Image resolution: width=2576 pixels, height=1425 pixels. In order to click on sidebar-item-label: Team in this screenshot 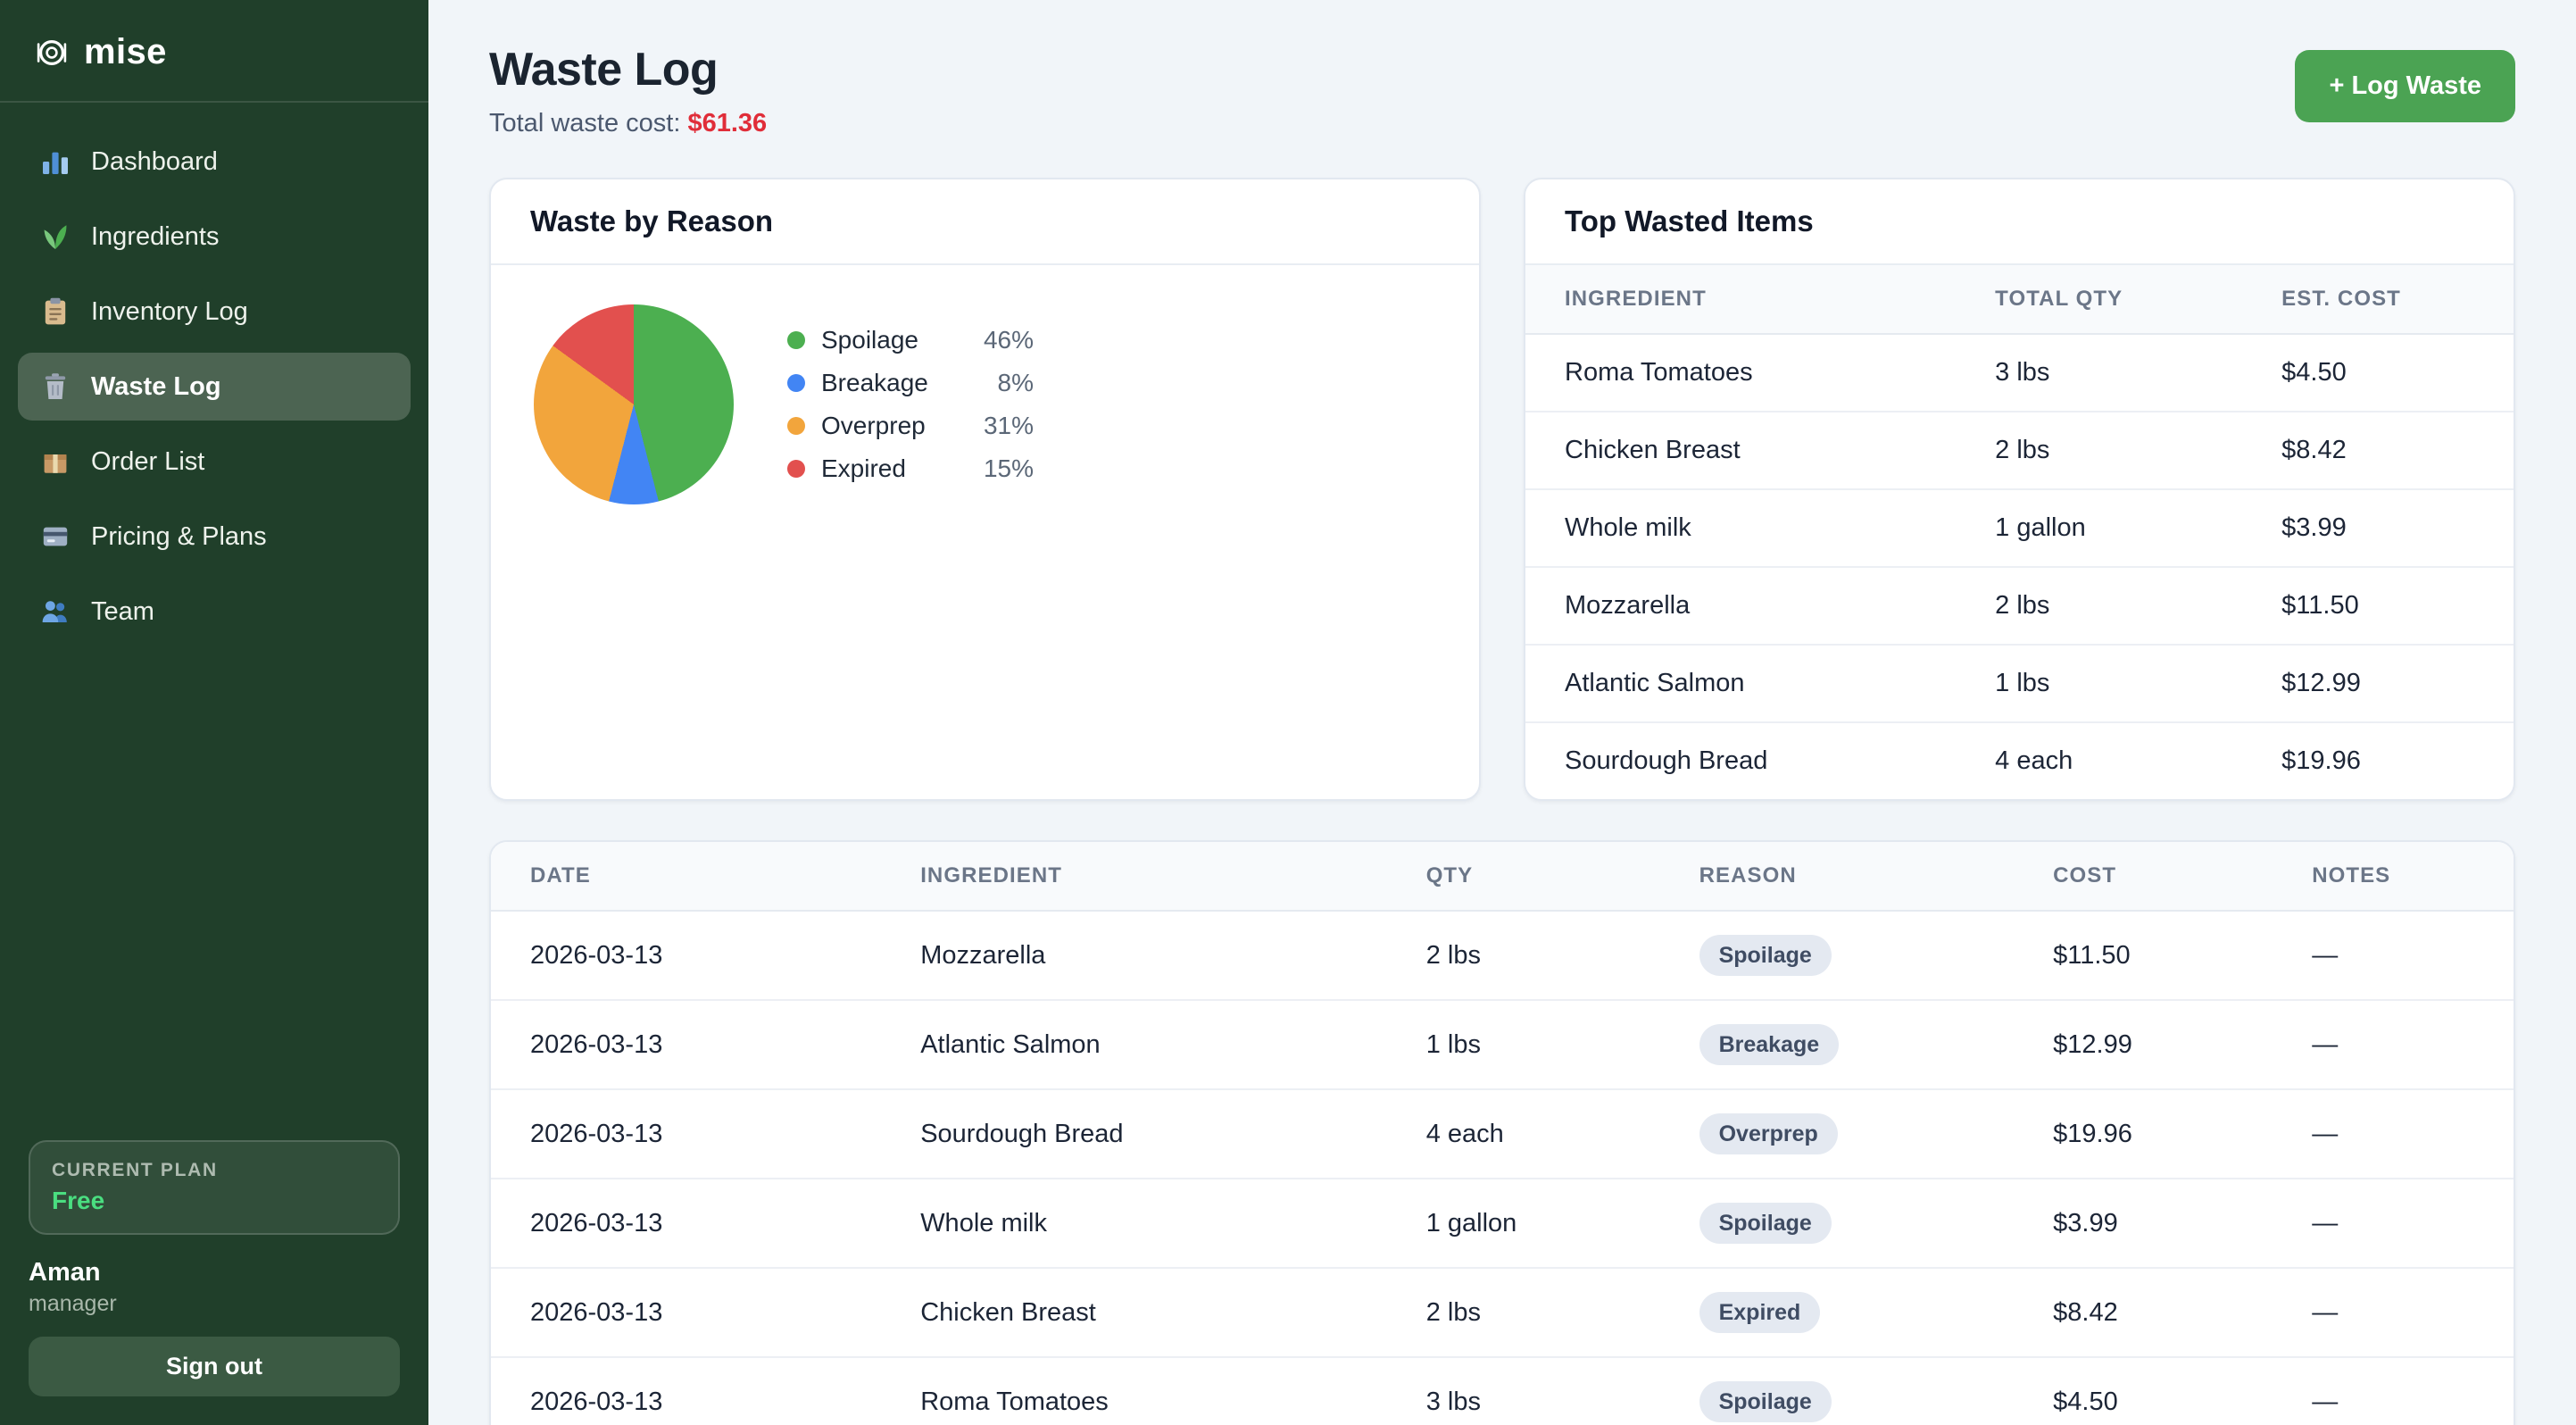, I will do `click(123, 611)`.